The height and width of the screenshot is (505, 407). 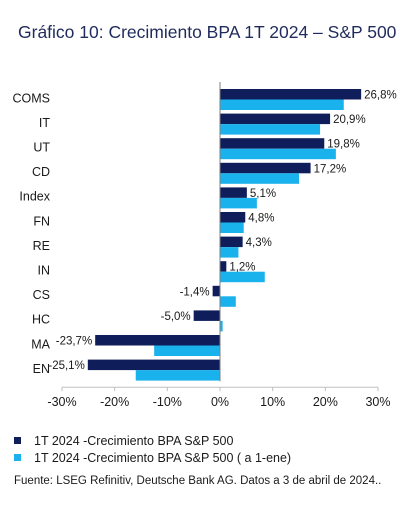 What do you see at coordinates (41, 295) in the screenshot?
I see `category-label-cs: CS` at bounding box center [41, 295].